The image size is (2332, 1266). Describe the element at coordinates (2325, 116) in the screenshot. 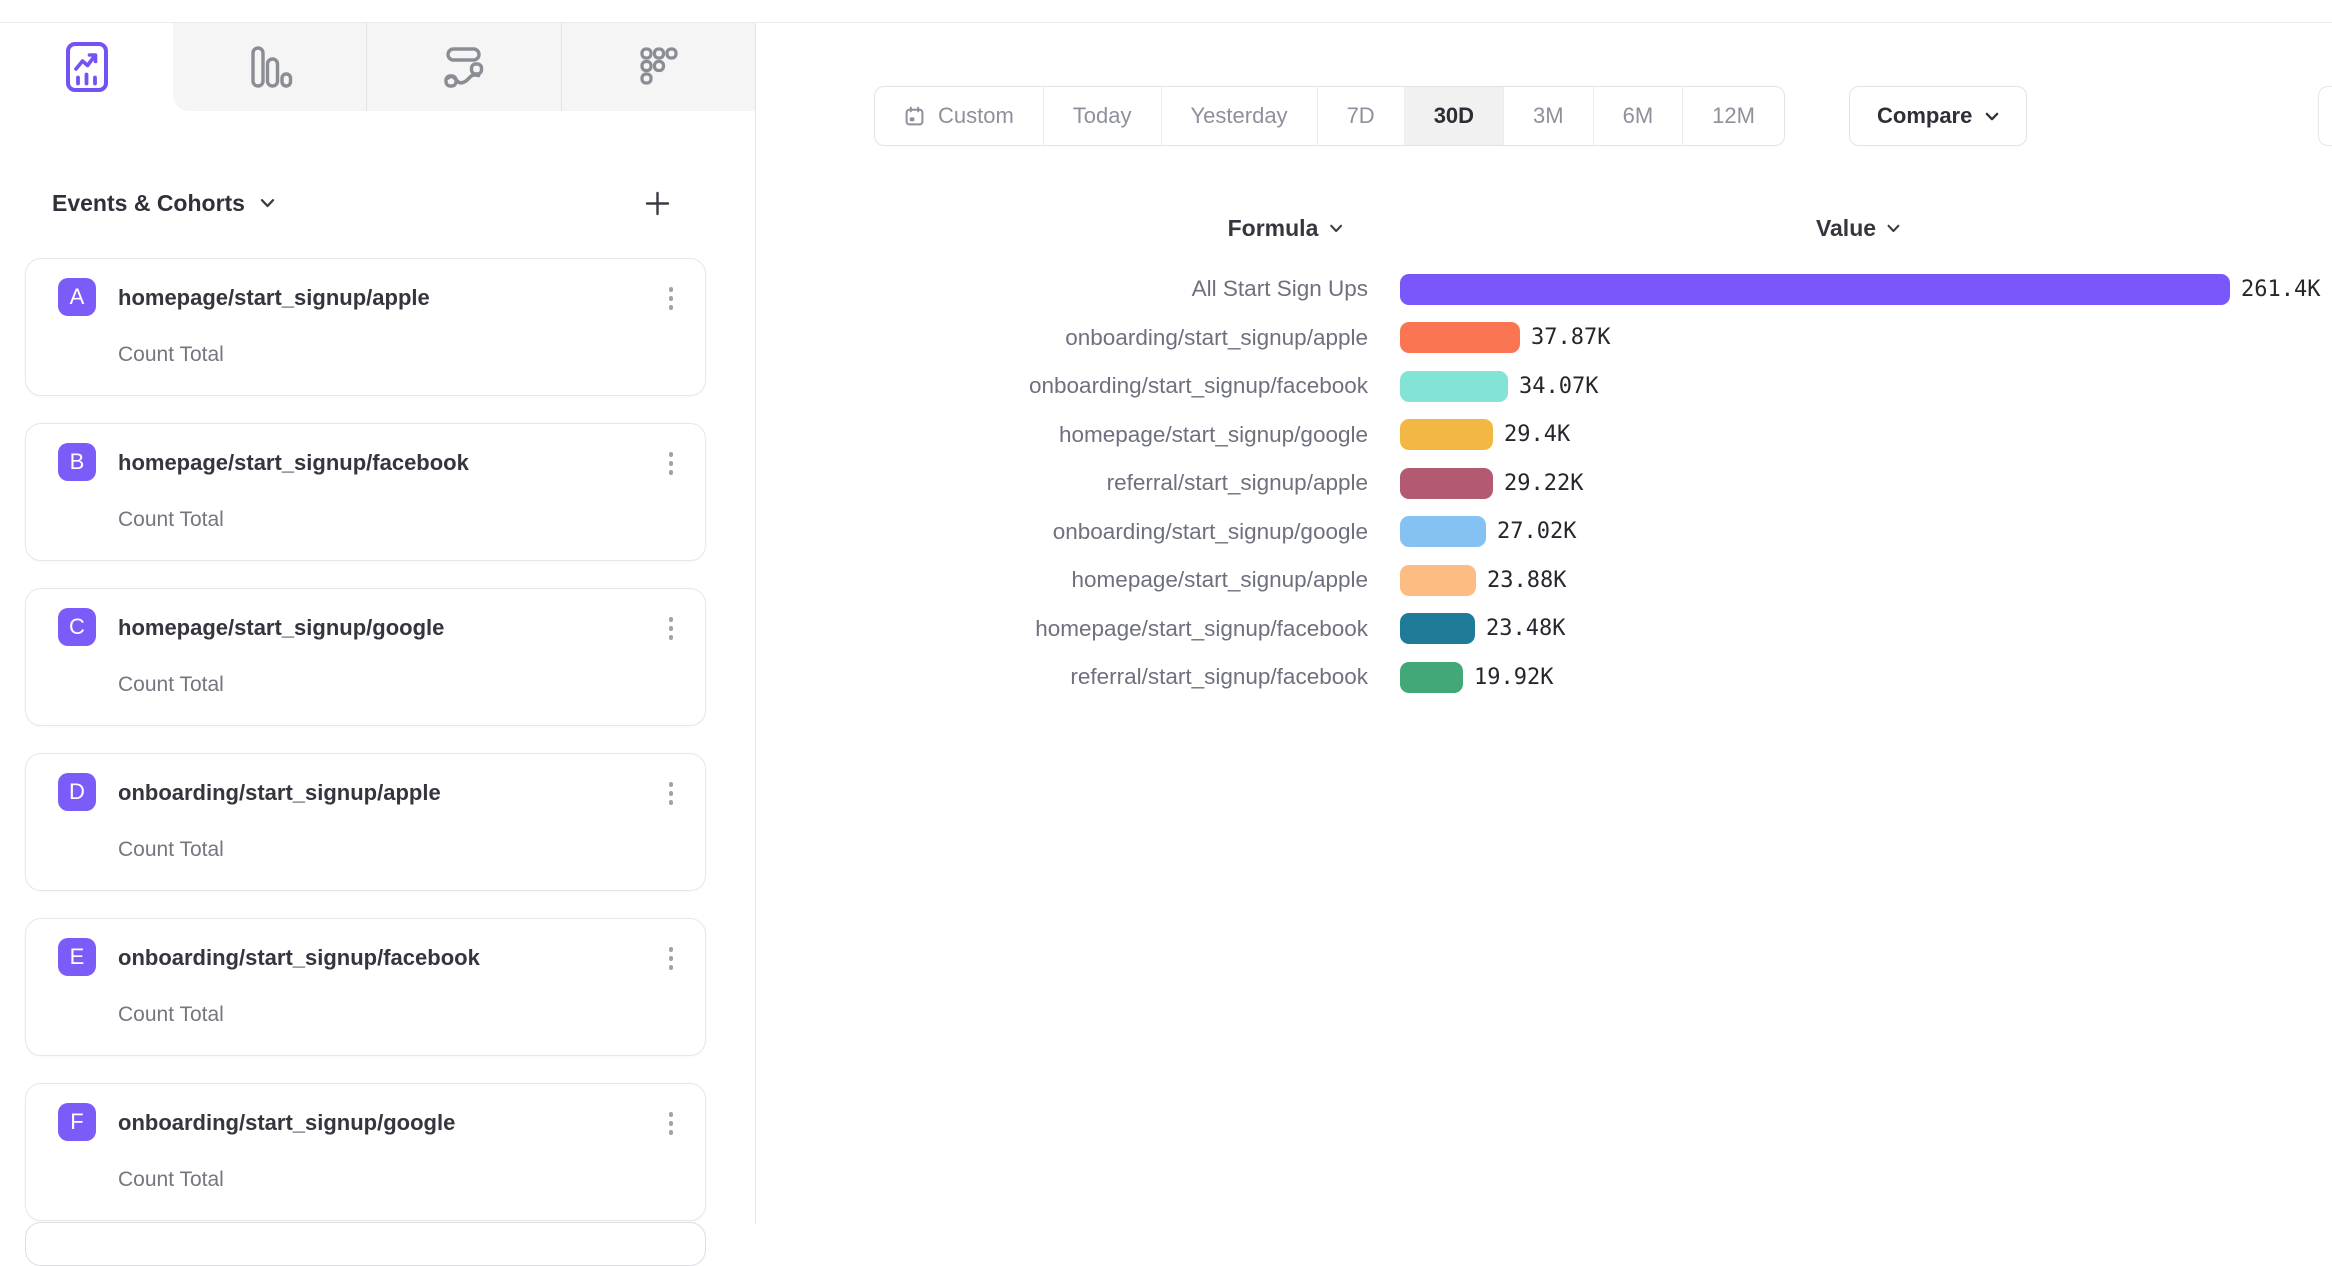

I see `partial-button-right` at that location.